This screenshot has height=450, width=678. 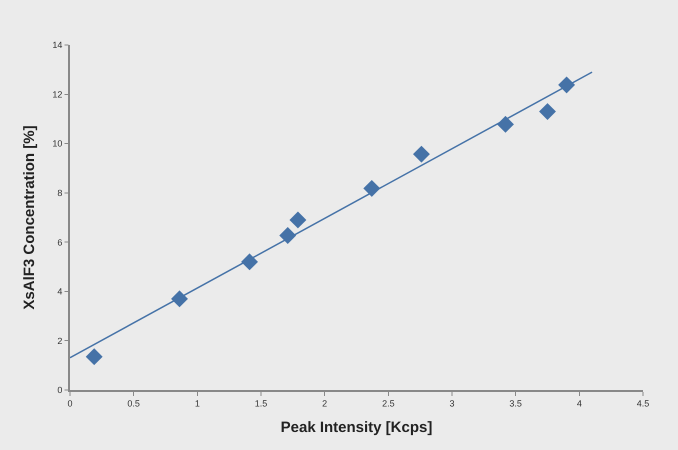 I want to click on y-tick-label: 12, so click(x=57, y=94).